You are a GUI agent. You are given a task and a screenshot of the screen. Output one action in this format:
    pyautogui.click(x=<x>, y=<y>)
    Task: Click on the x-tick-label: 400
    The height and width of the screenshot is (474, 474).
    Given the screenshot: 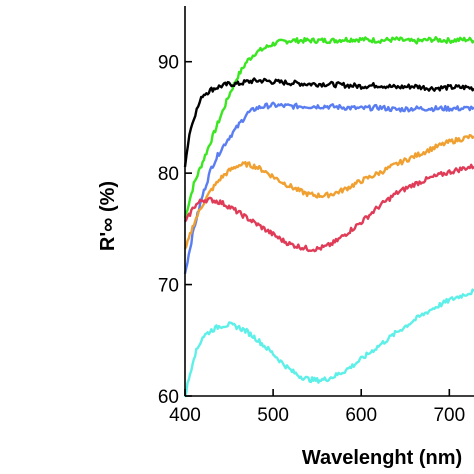 What is the action you would take?
    pyautogui.click(x=185, y=415)
    